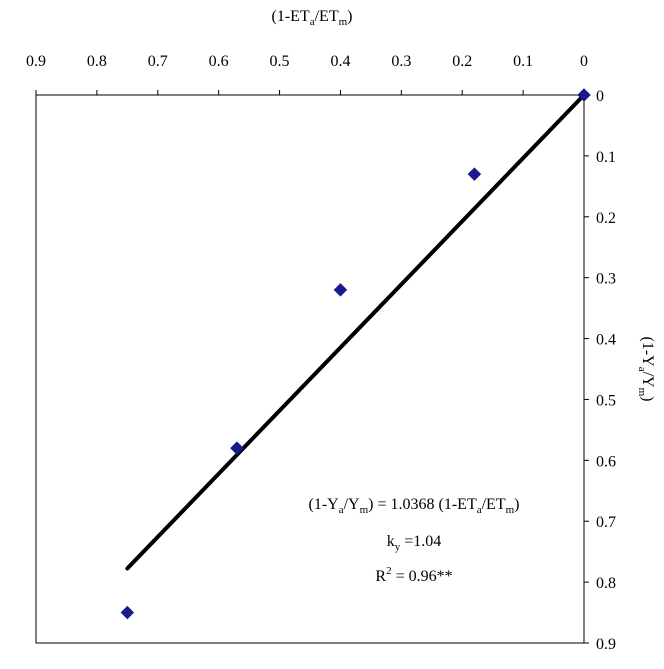 The width and height of the screenshot is (664, 669). I want to click on y-tick-label: 0.7, so click(606, 522).